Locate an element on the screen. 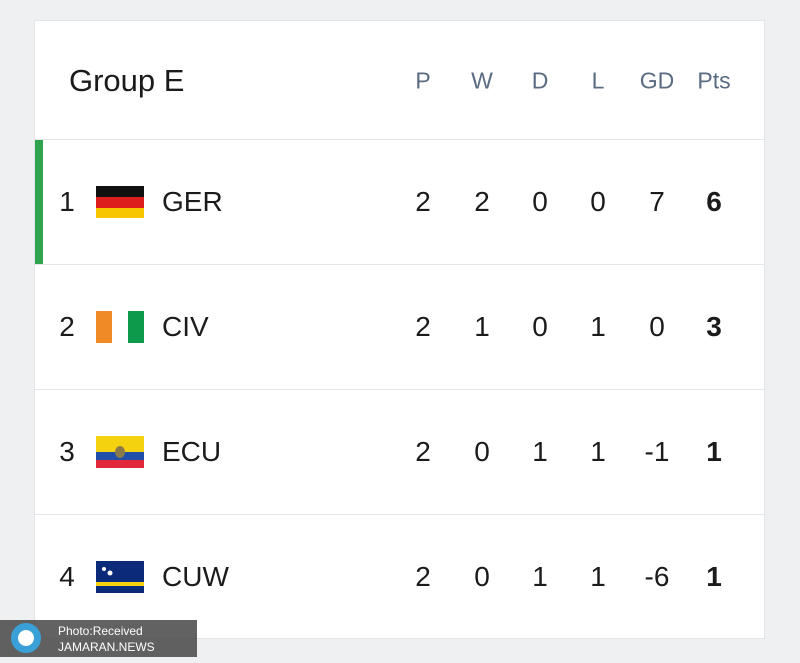  stat: -1 is located at coordinates (657, 451).